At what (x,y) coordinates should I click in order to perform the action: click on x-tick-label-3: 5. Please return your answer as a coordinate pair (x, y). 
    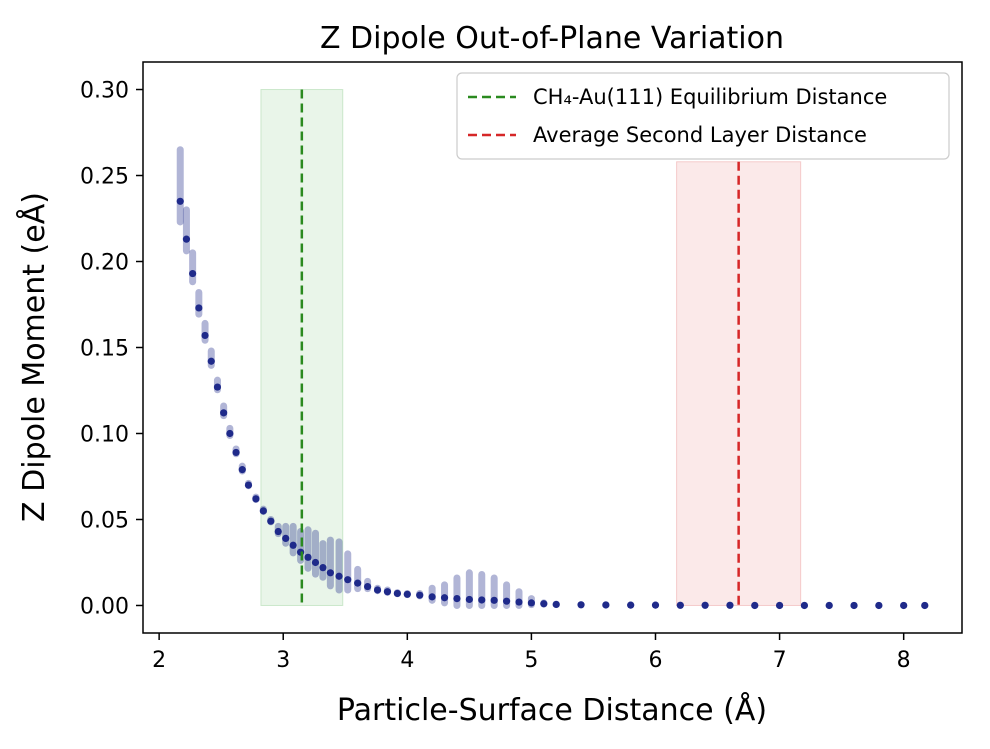
    Looking at the image, I should click on (531, 660).